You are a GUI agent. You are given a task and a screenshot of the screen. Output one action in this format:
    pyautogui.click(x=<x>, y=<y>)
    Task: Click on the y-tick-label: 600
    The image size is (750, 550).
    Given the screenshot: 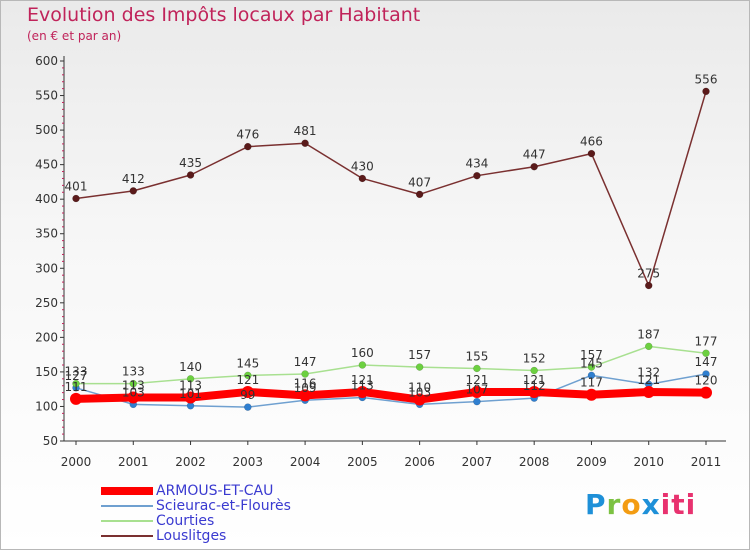 What is the action you would take?
    pyautogui.click(x=46, y=61)
    